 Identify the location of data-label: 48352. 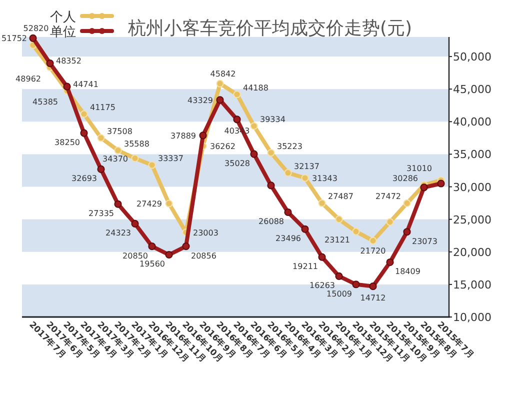
(69, 61).